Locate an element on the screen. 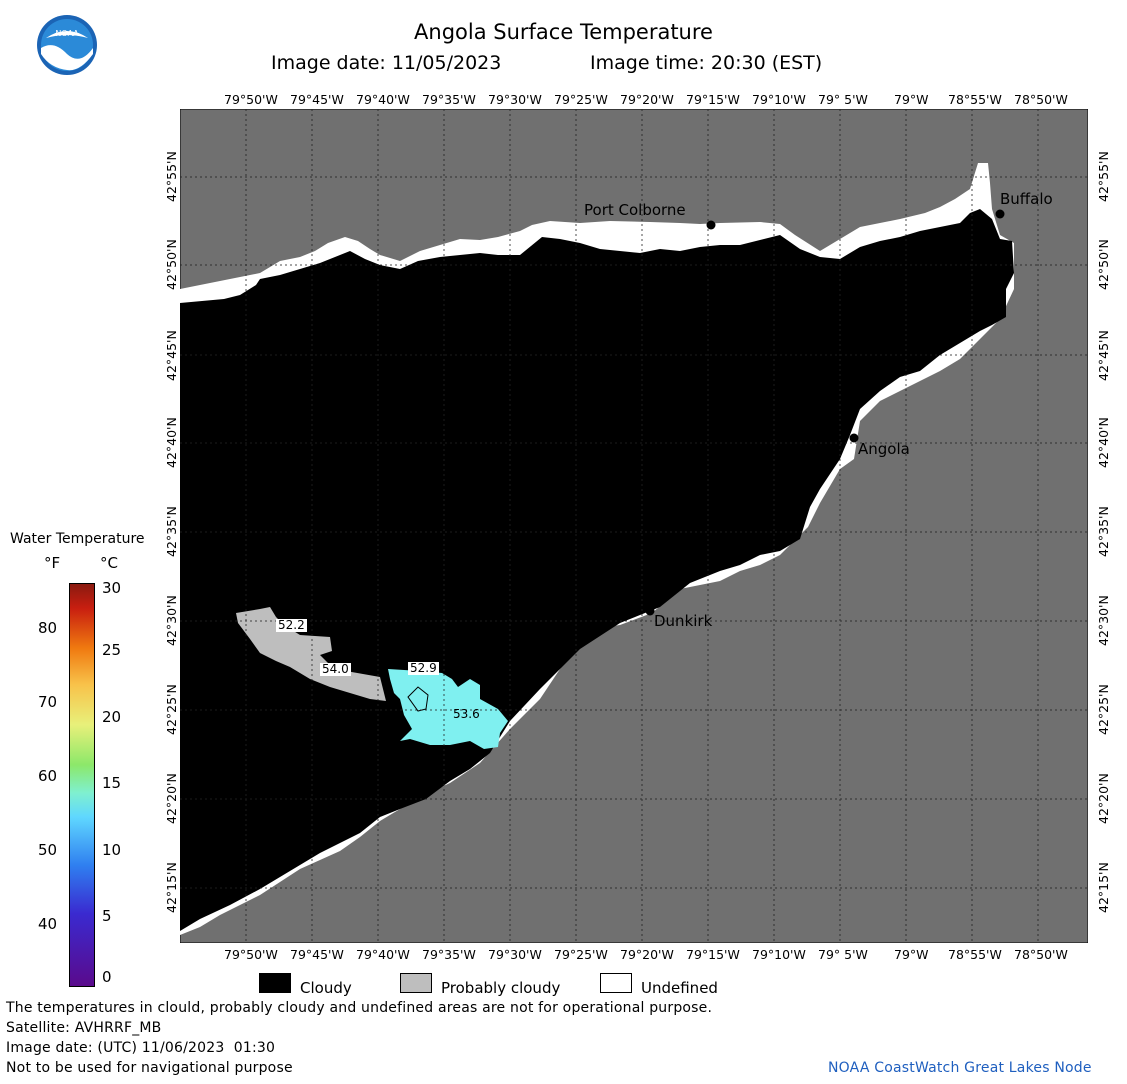 The width and height of the screenshot is (1127, 1084). footer-utc-date: Image date: (UTC) 11/06/2023 01:30 is located at coordinates (141, 1048).